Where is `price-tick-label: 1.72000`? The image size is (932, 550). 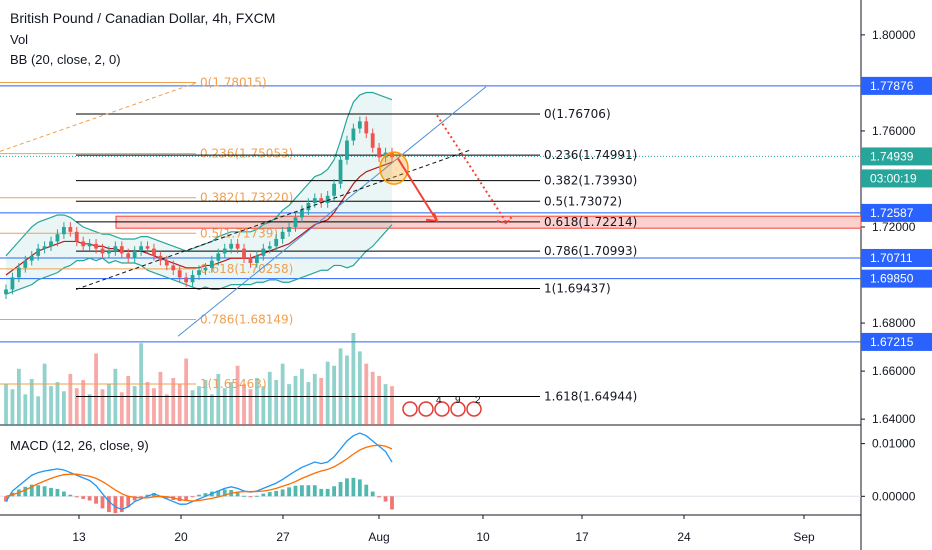 price-tick-label: 1.72000 is located at coordinates (894, 227).